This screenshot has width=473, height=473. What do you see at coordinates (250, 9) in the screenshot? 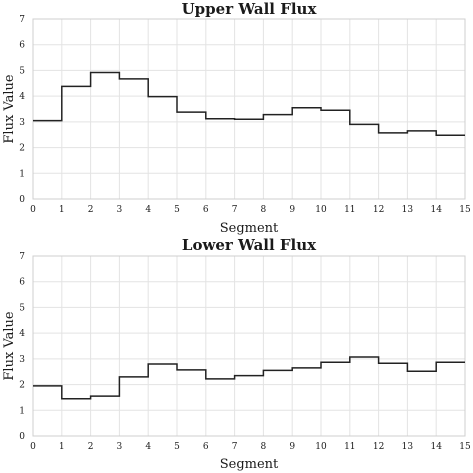
I see `chart-title: Upper Wall Flux` at bounding box center [250, 9].